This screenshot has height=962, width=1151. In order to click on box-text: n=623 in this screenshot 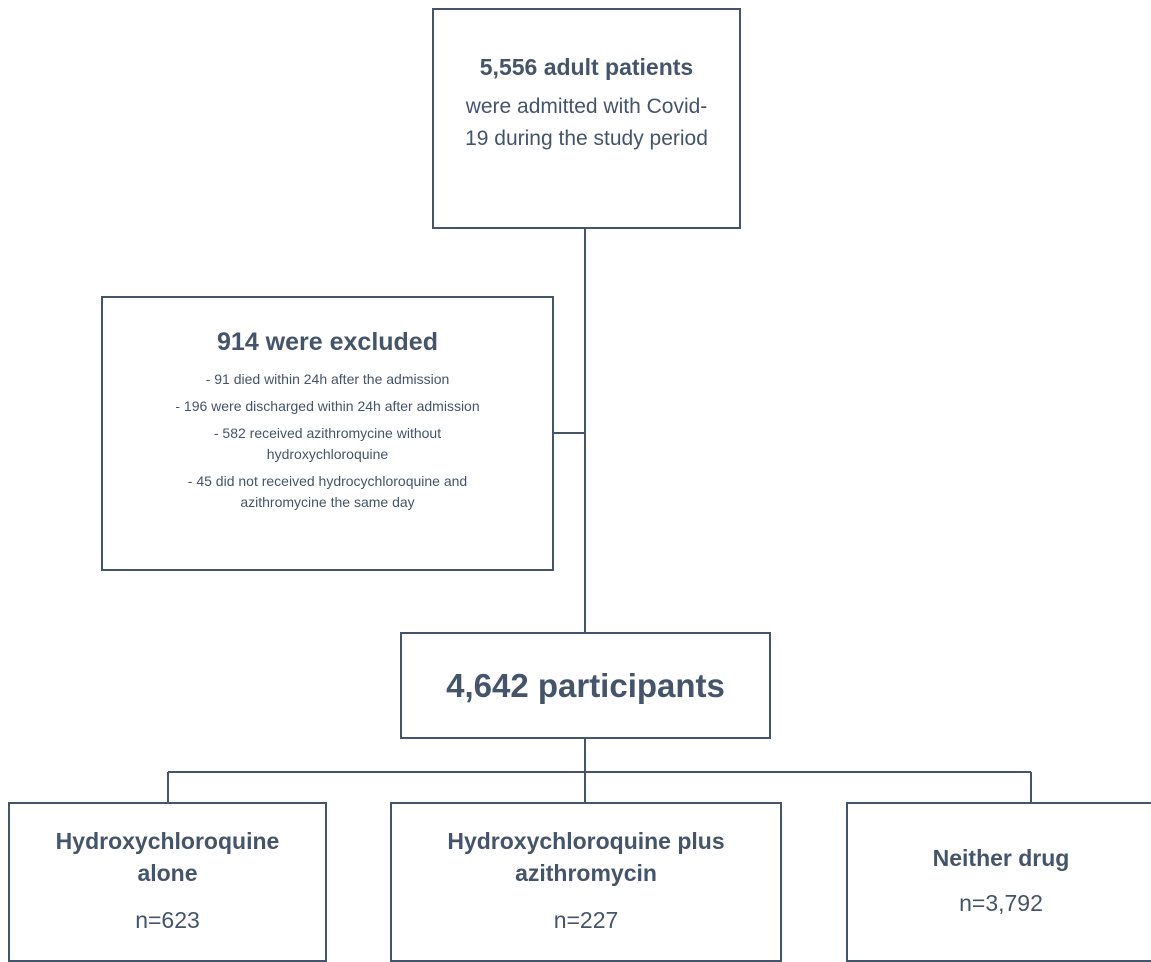, I will do `click(167, 920)`.